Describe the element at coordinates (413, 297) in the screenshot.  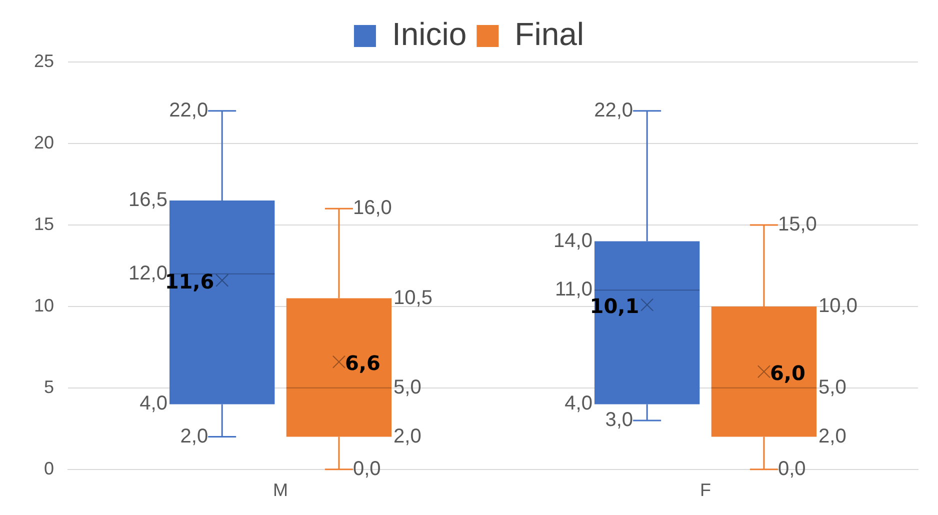
I see `text: 10,5` at that location.